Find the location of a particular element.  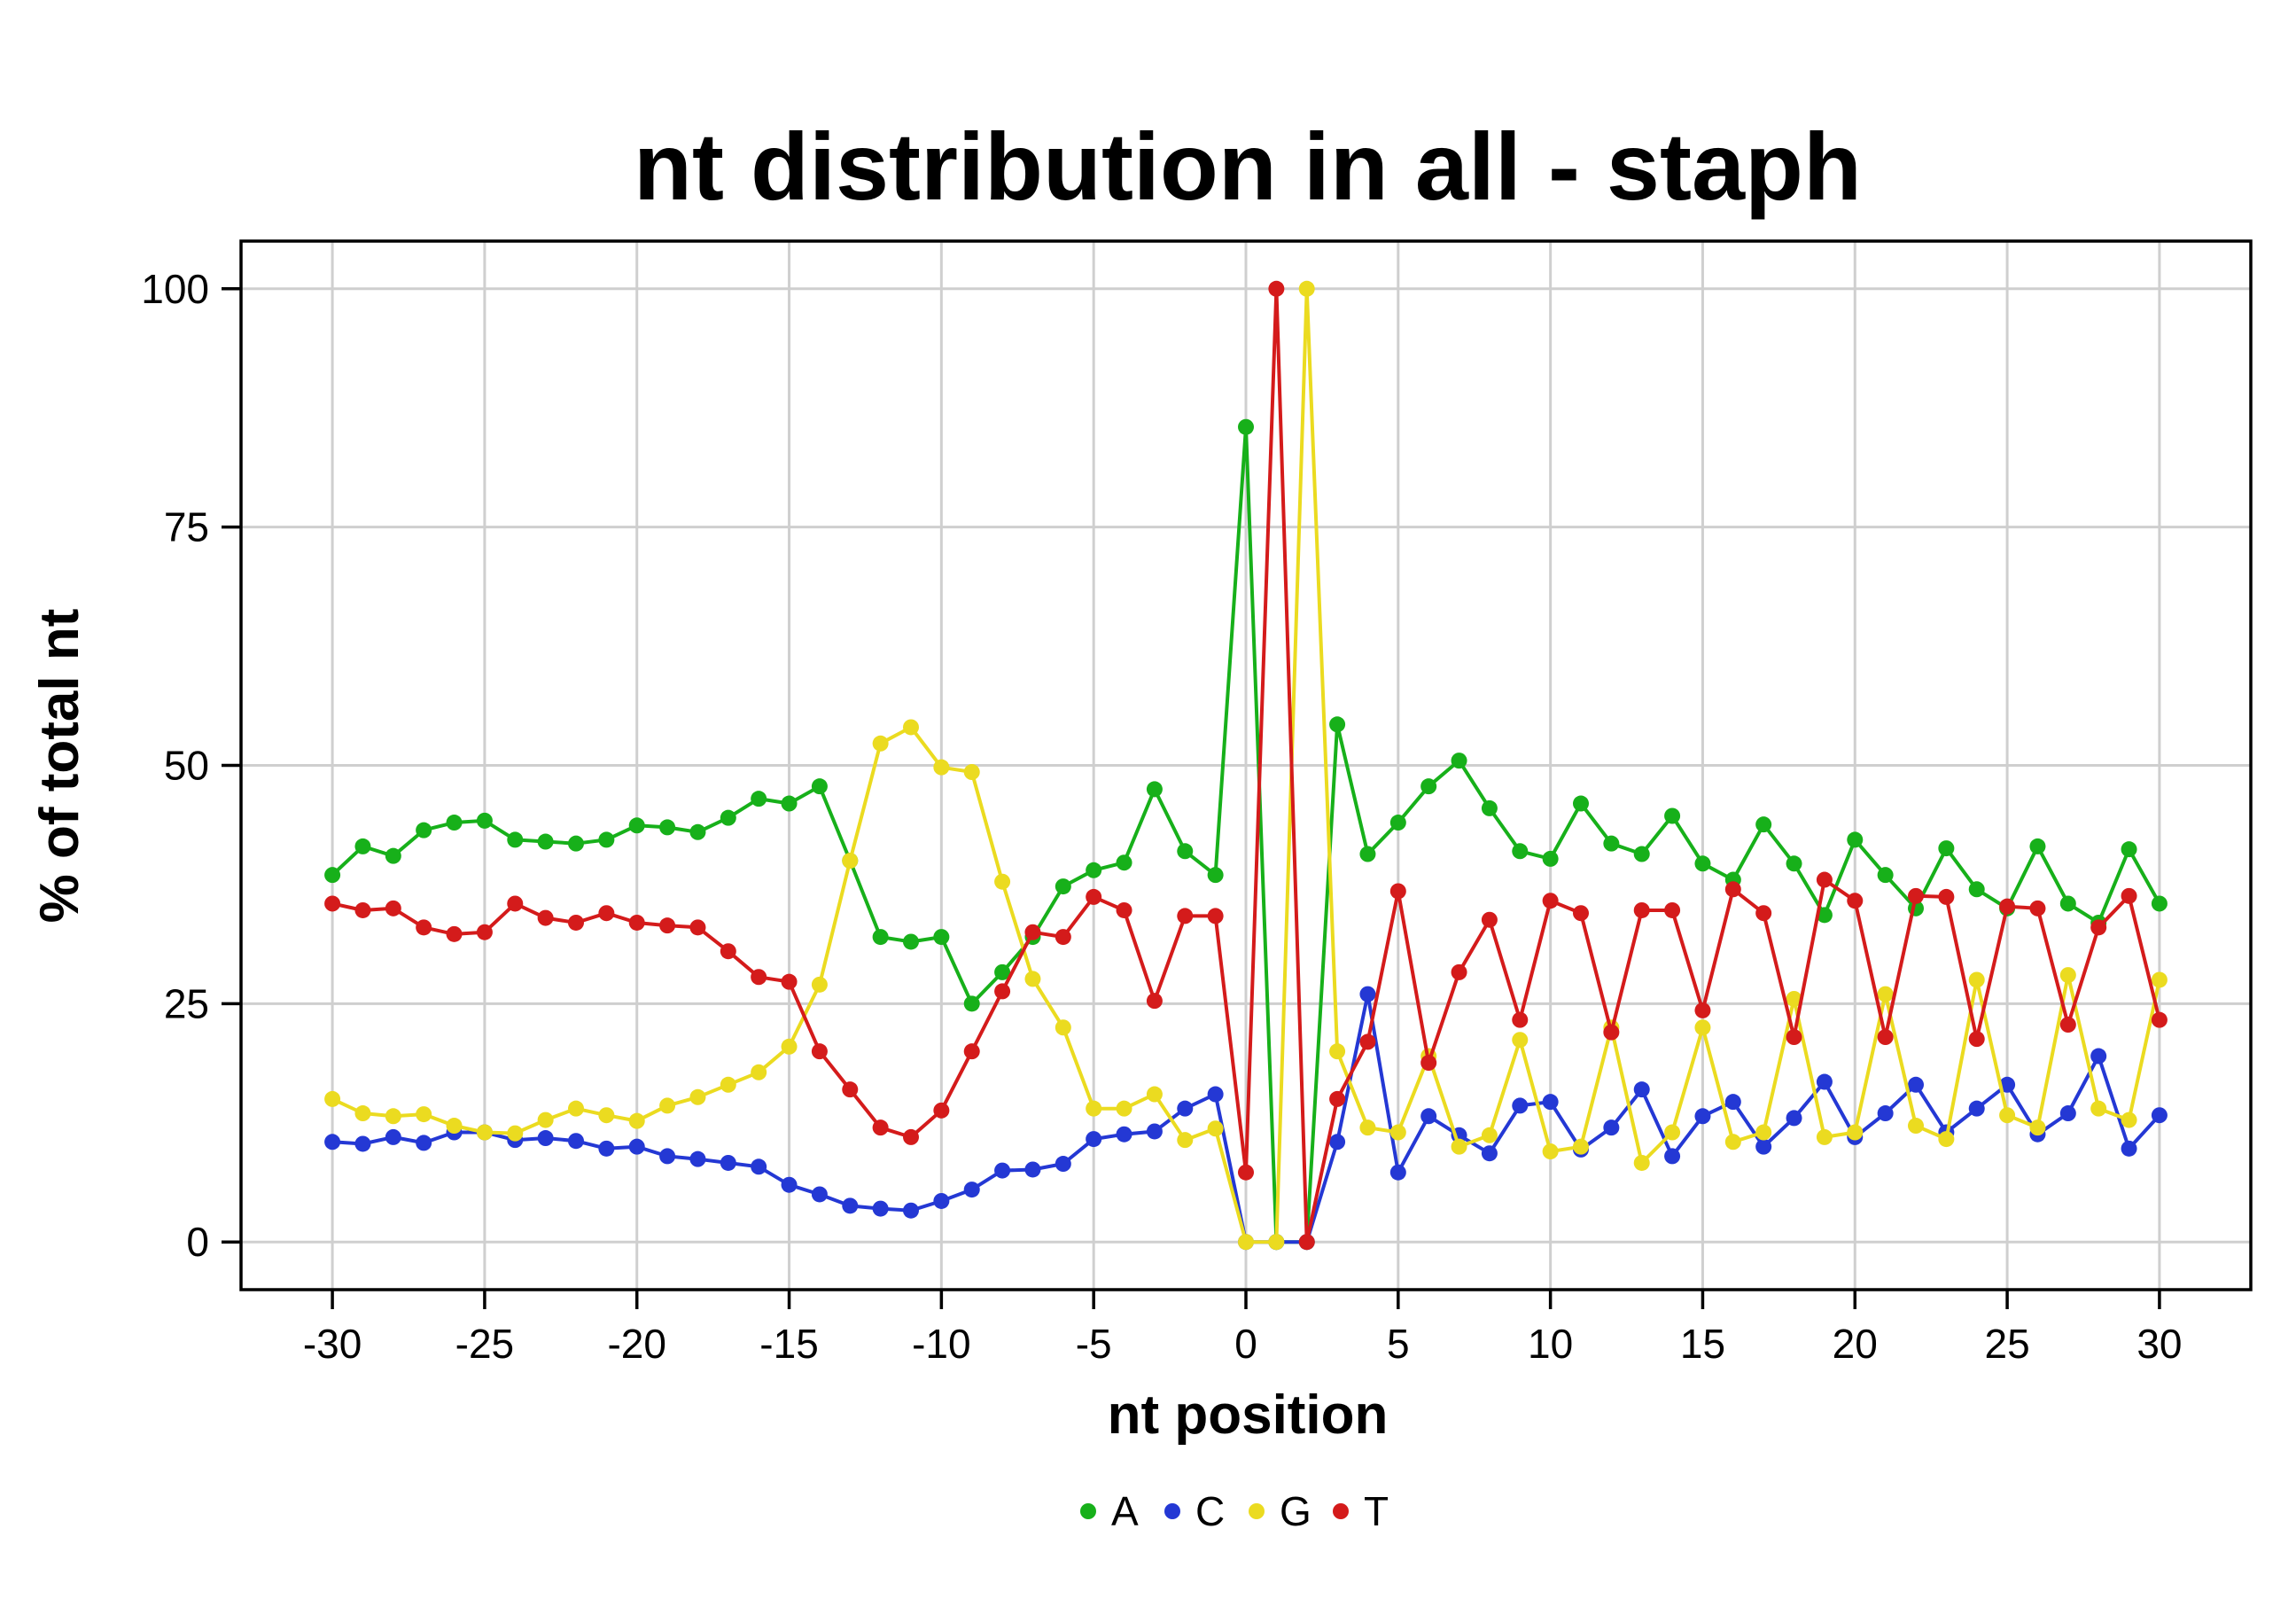

legend-label-C: C is located at coordinates (1210, 1511).